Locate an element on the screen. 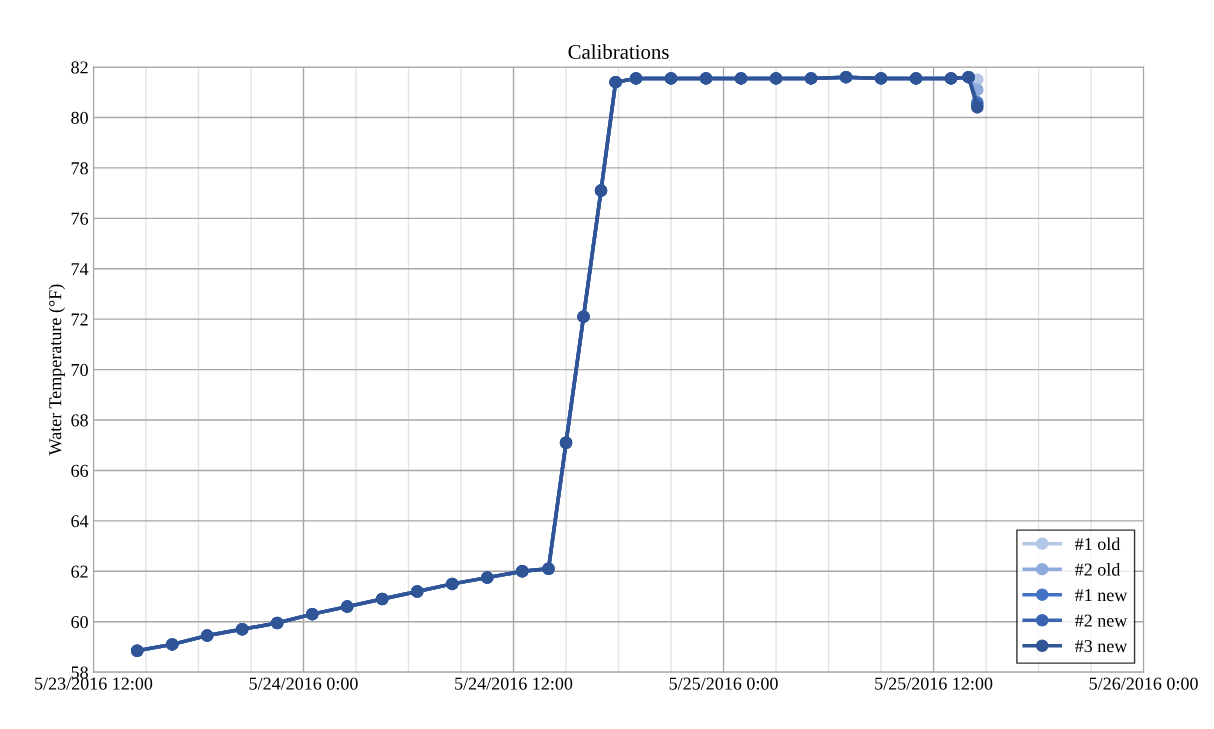 The height and width of the screenshot is (729, 1214). y-tick-label: 76 is located at coordinates (80, 218).